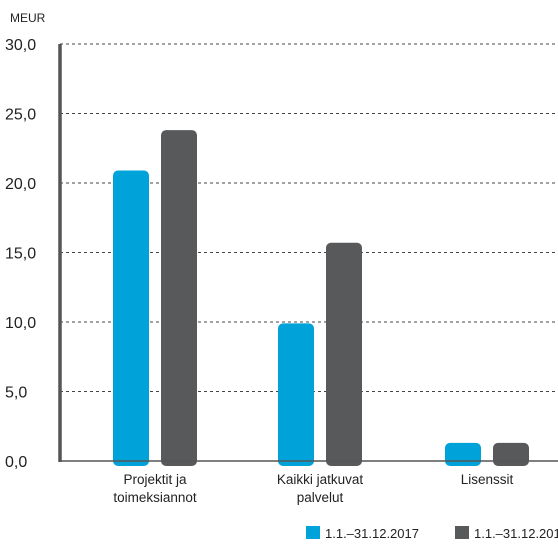 The width and height of the screenshot is (558, 549). Describe the element at coordinates (432, 533) in the screenshot. I see `legend: 1.1.–31.12.2017 1.1.–31.12.2018` at that location.